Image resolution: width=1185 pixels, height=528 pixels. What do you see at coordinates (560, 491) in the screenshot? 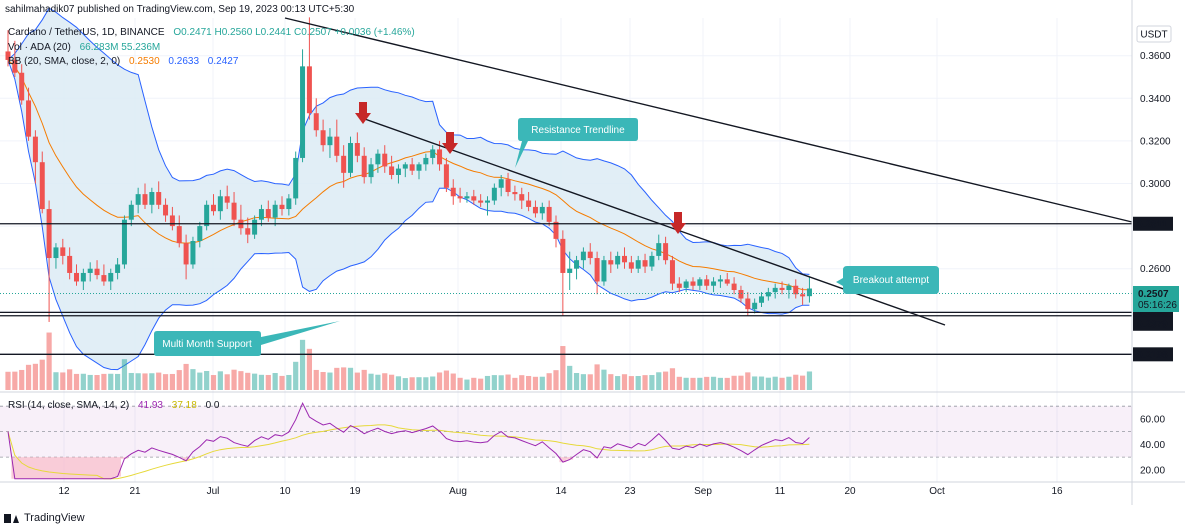
I see `time-axis: 12 21 Jul 10 19 Aug 14 23 Sep 11 20 Oct 16` at bounding box center [560, 491].